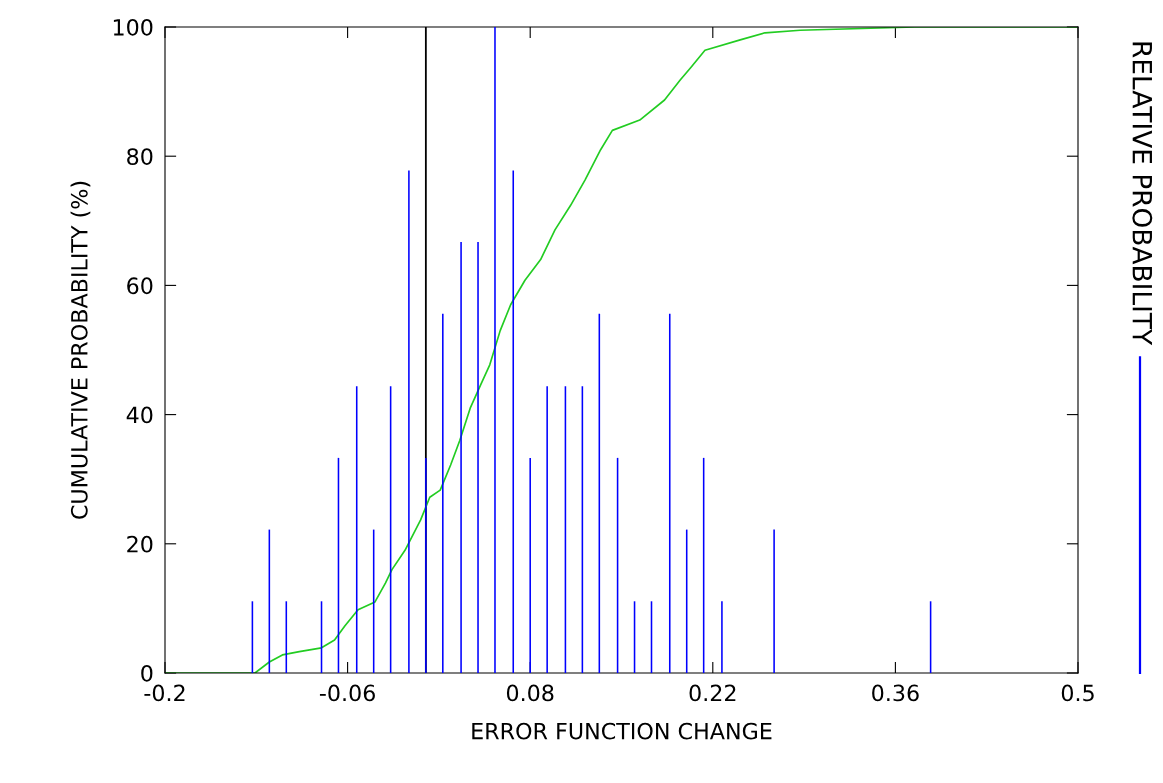 This screenshot has height=783, width=1163. Describe the element at coordinates (80, 350) in the screenshot. I see `y-axis-title: CUMULATIVE PROBABILITY (%)` at that location.